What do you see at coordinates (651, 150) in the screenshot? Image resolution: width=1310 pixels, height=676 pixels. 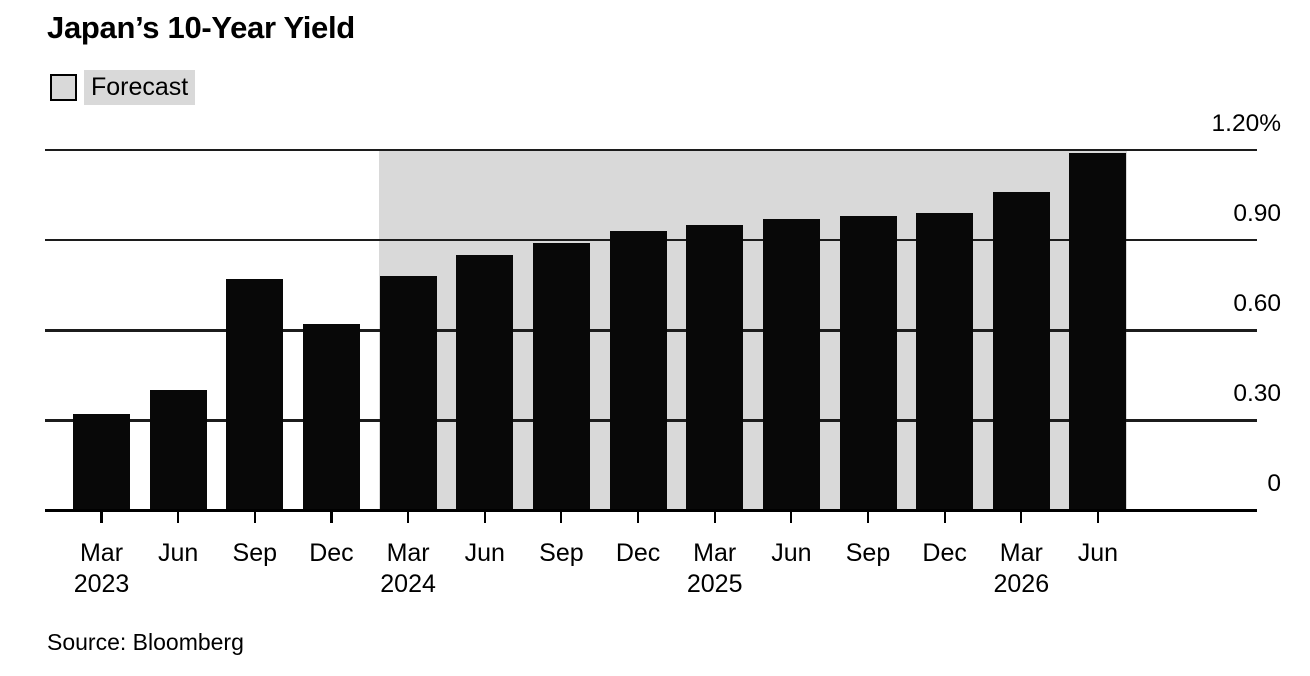 I see `gridline-1.20` at bounding box center [651, 150].